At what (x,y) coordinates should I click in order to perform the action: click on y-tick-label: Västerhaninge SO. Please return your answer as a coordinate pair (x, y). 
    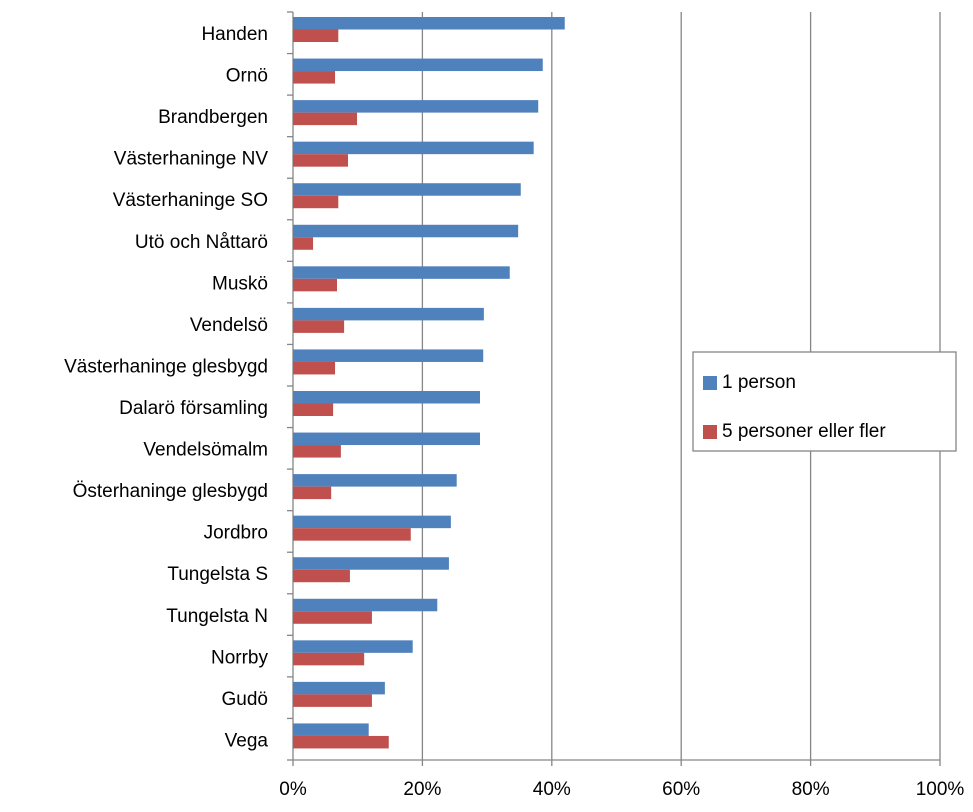
    Looking at the image, I should click on (190, 200).